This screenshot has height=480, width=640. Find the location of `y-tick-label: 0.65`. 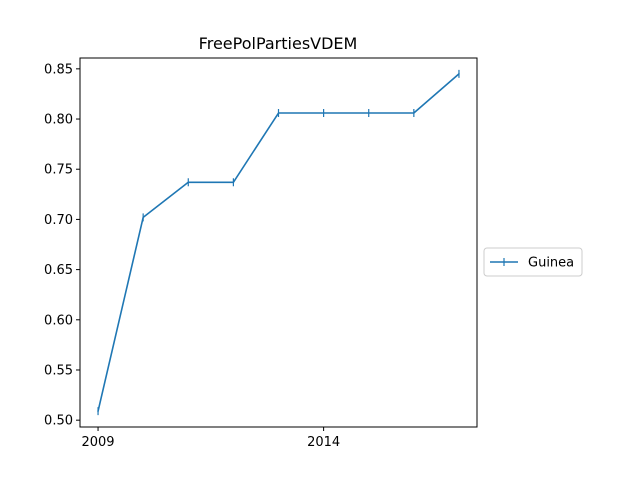

y-tick-label: 0.65 is located at coordinates (58, 270).